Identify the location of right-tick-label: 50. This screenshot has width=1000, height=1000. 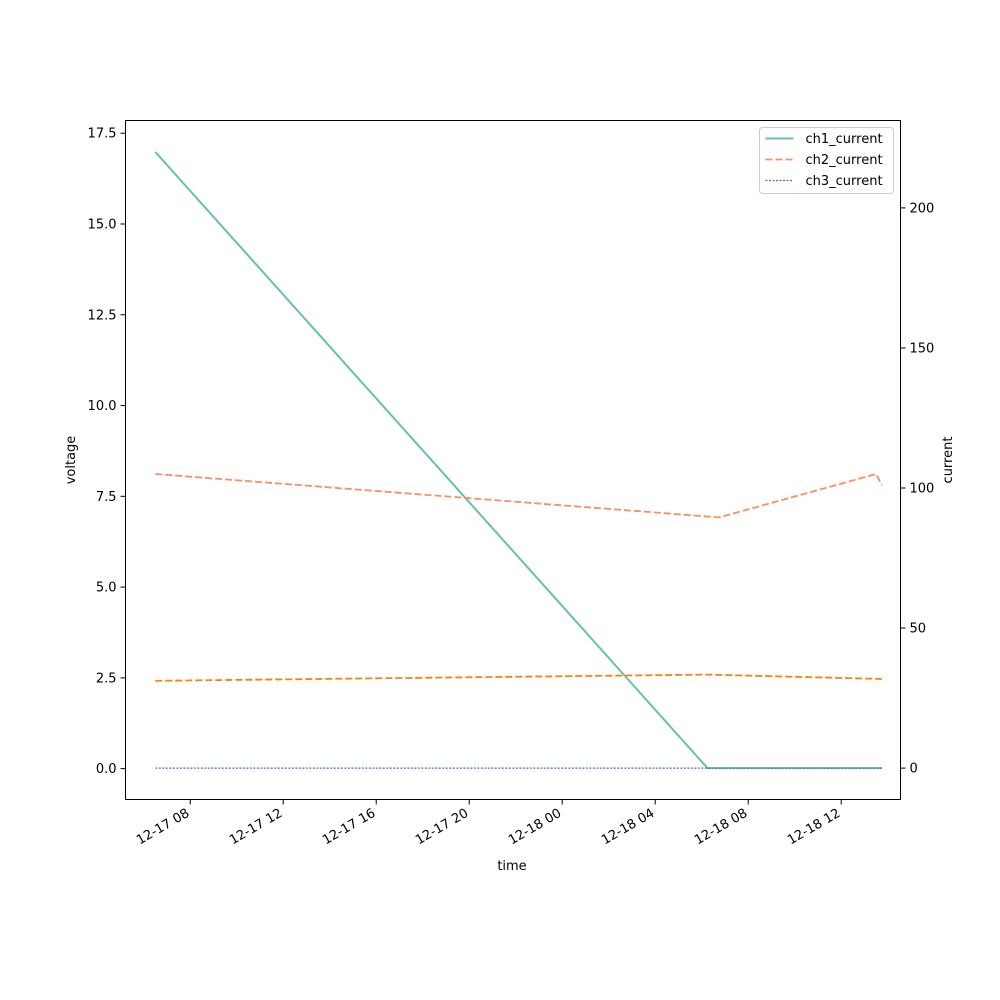
(918, 629).